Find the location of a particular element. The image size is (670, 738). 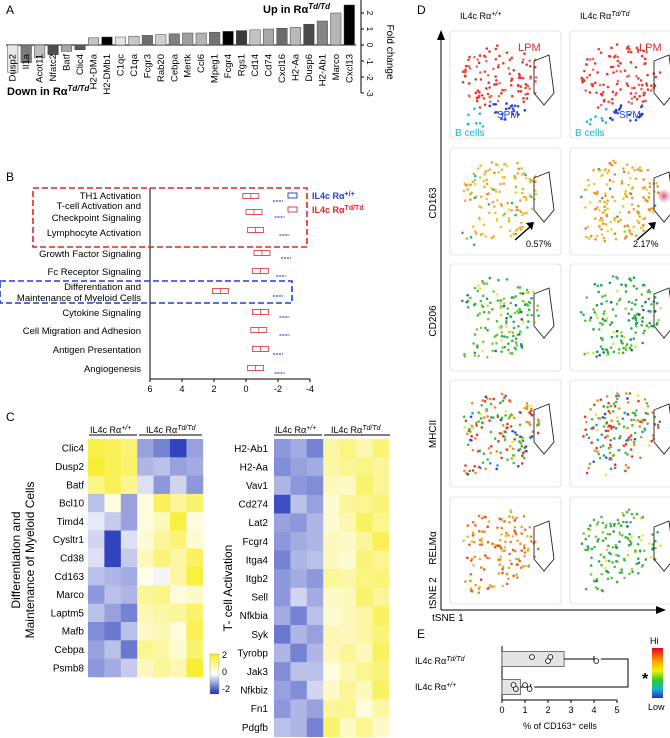

heatmap-right-title: T- cell Activation is located at coordinates (228, 588).